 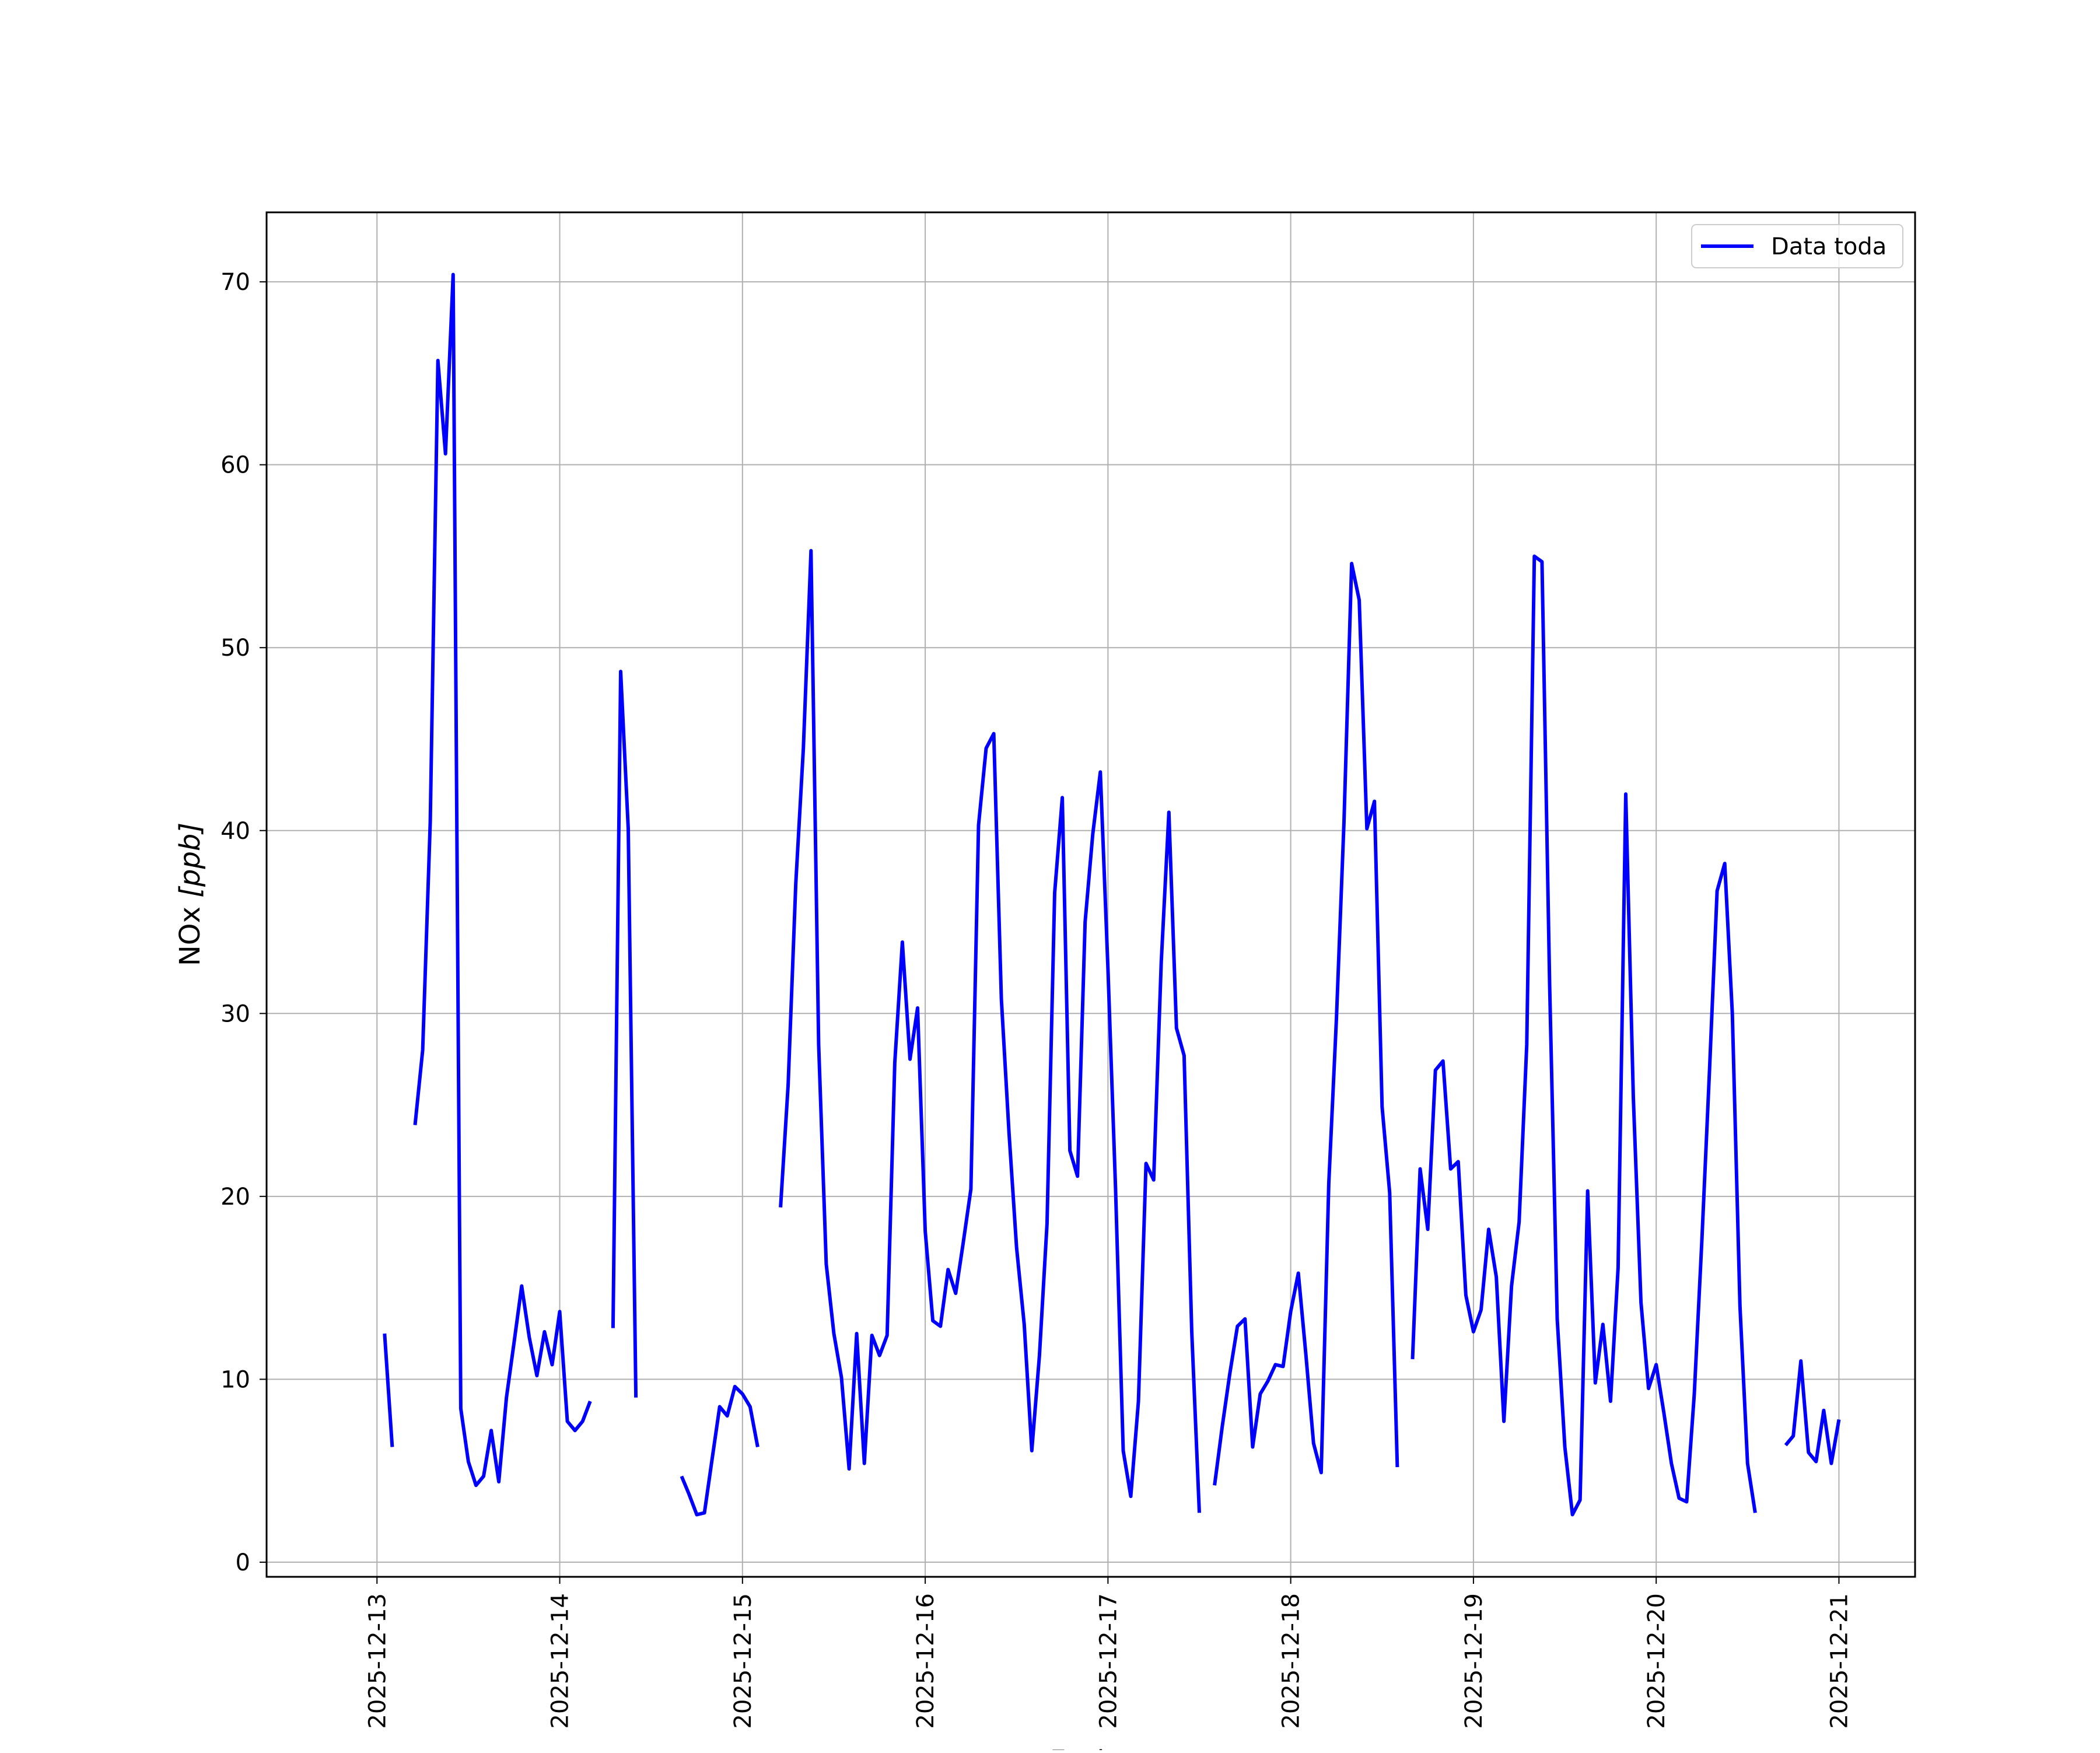 I want to click on y-tick-label: 50, so click(x=235, y=648).